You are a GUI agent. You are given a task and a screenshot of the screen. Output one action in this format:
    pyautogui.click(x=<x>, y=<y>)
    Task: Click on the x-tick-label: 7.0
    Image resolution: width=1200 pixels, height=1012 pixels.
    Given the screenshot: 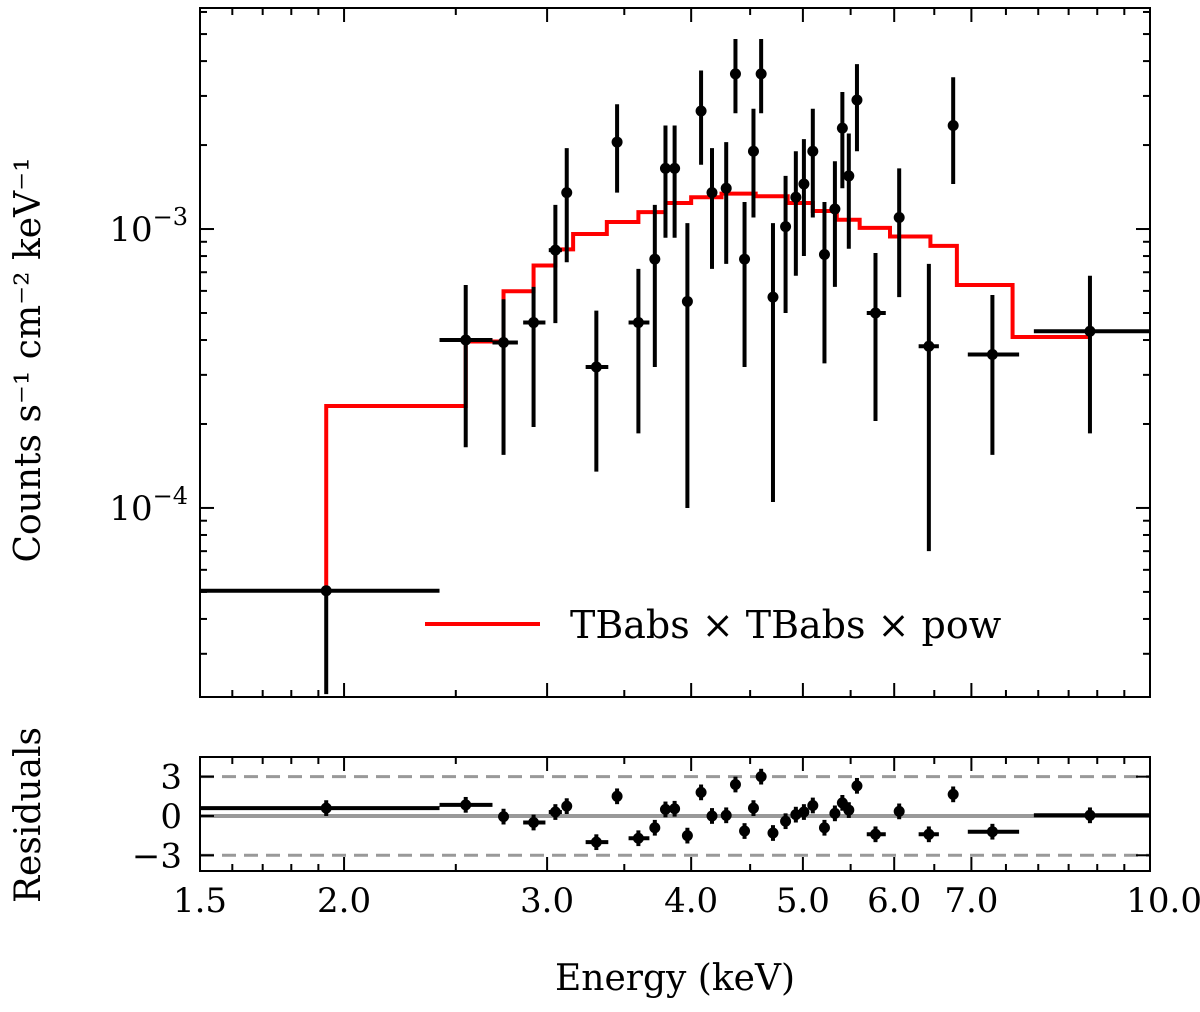 What is the action you would take?
    pyautogui.click(x=971, y=901)
    